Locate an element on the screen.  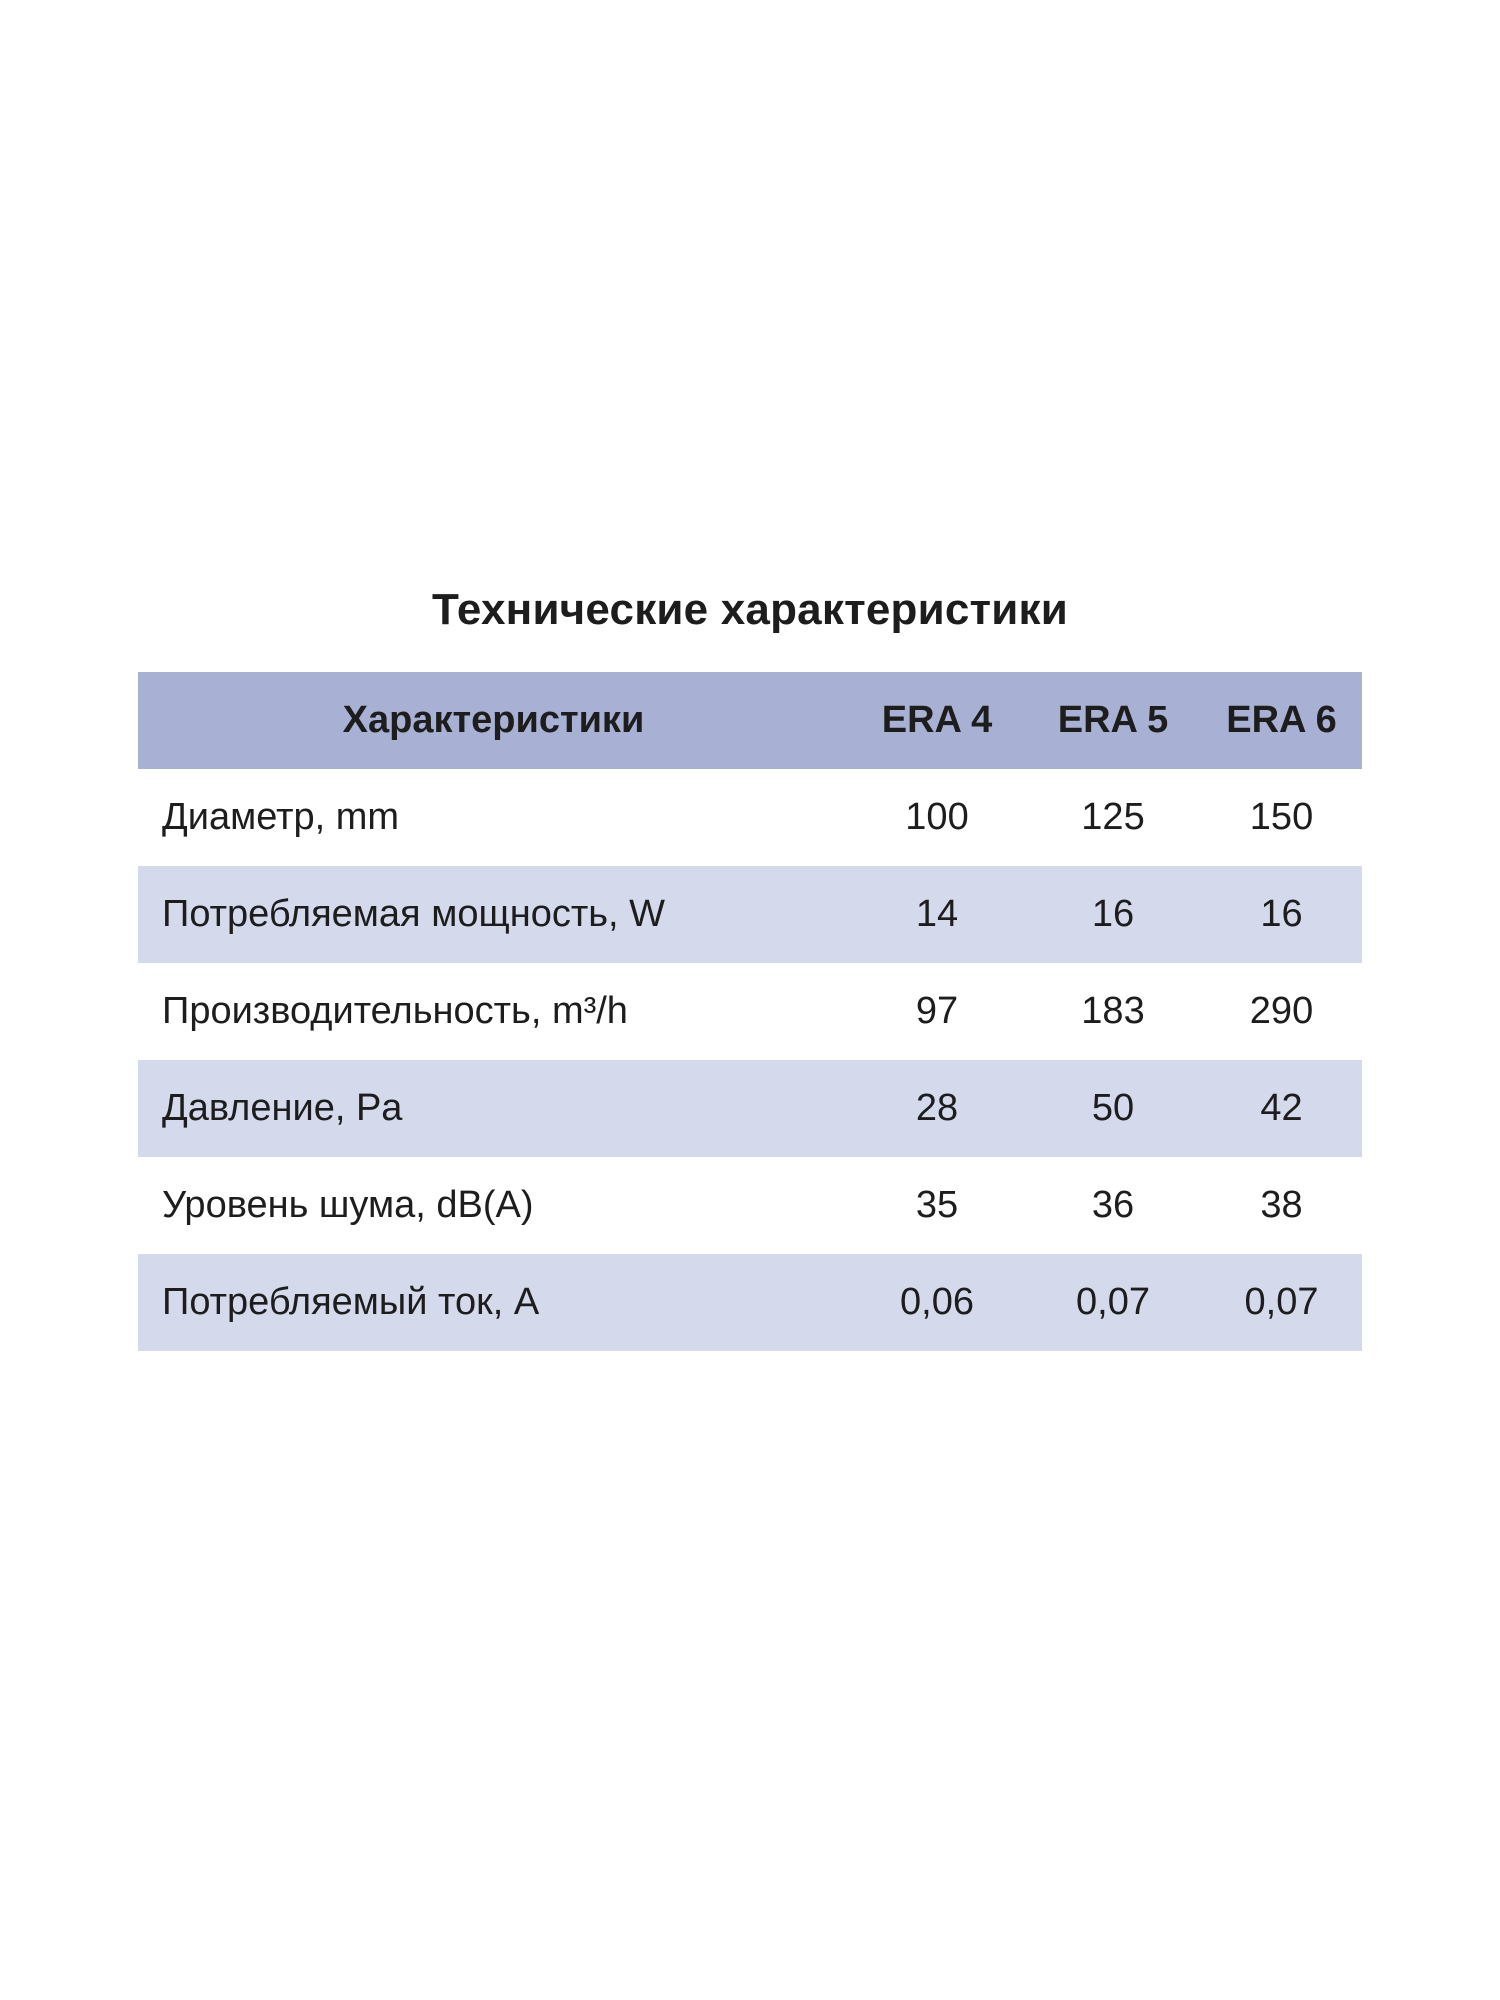
row-value: 125 is located at coordinates (1113, 816).